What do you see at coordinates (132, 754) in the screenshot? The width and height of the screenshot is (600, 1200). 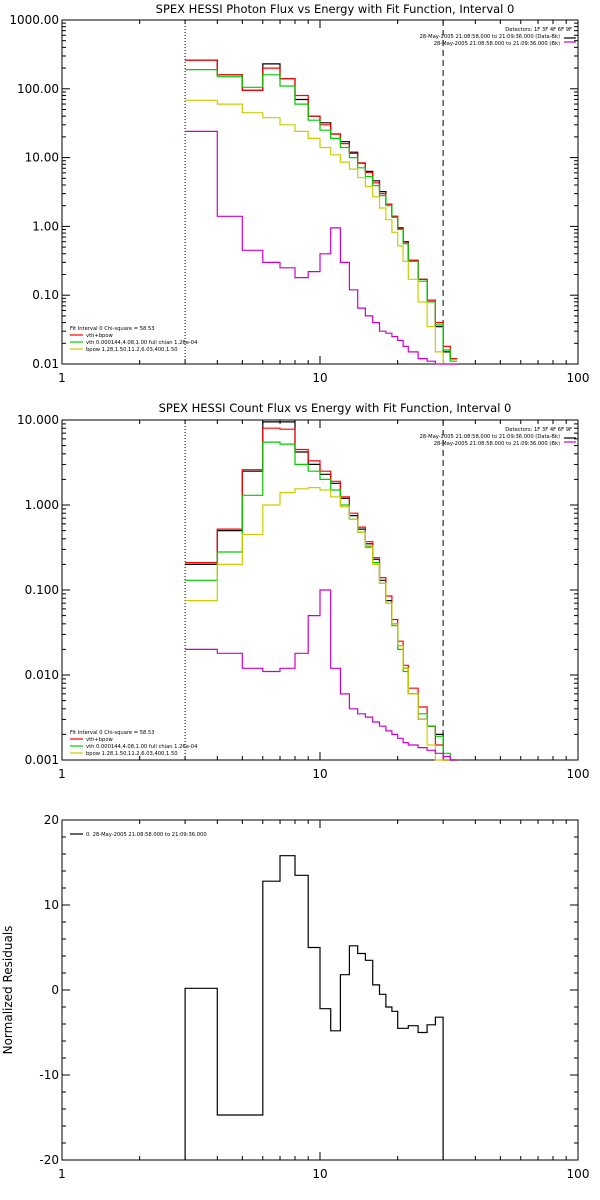 I see `count-flux-legend-line-4: bpow 1.28,1.50,11.2,6.03,400,1.50` at bounding box center [132, 754].